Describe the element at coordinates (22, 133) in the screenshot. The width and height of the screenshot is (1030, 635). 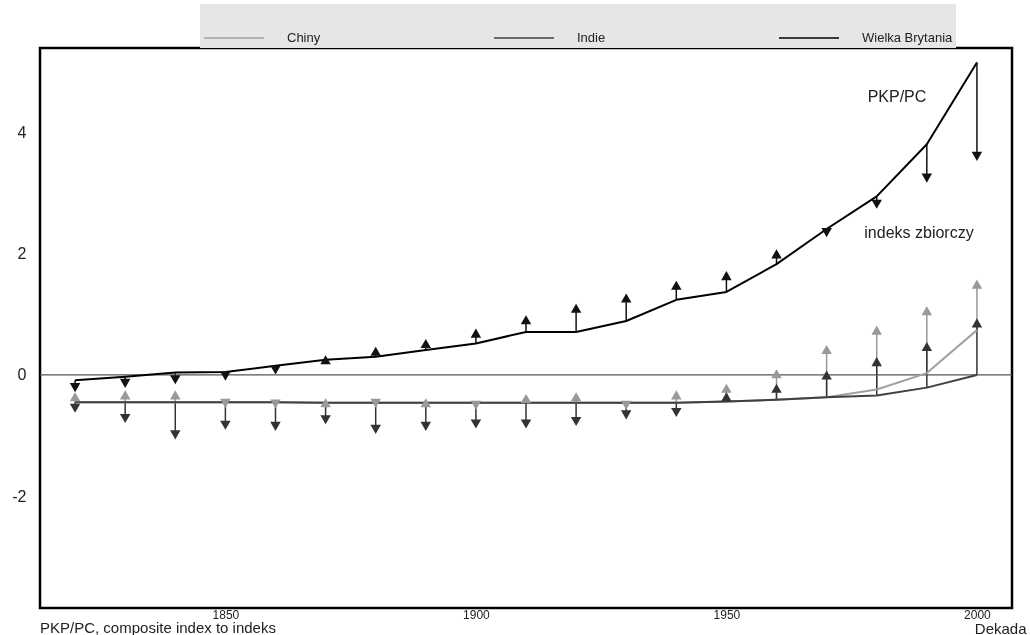
I see `y-tick-label: 4` at that location.